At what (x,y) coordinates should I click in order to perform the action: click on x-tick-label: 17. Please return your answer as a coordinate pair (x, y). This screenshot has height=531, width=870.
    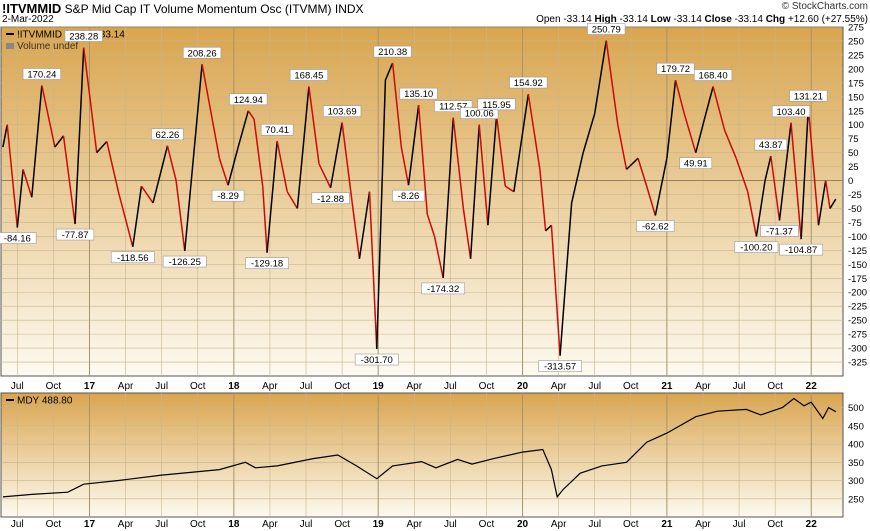
    Looking at the image, I should click on (90, 386).